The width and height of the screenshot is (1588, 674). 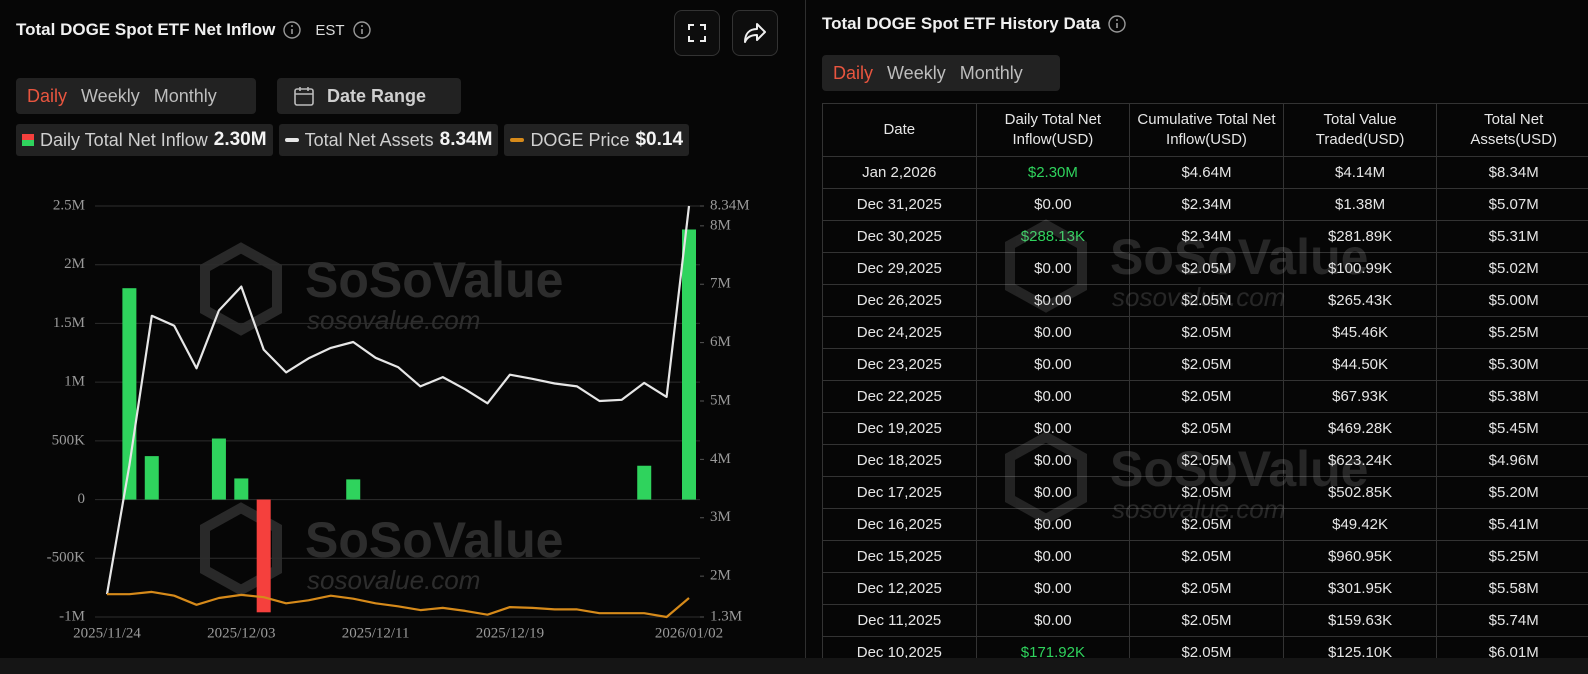 What do you see at coordinates (1360, 492) in the screenshot?
I see `table-cell: $502.85K` at bounding box center [1360, 492].